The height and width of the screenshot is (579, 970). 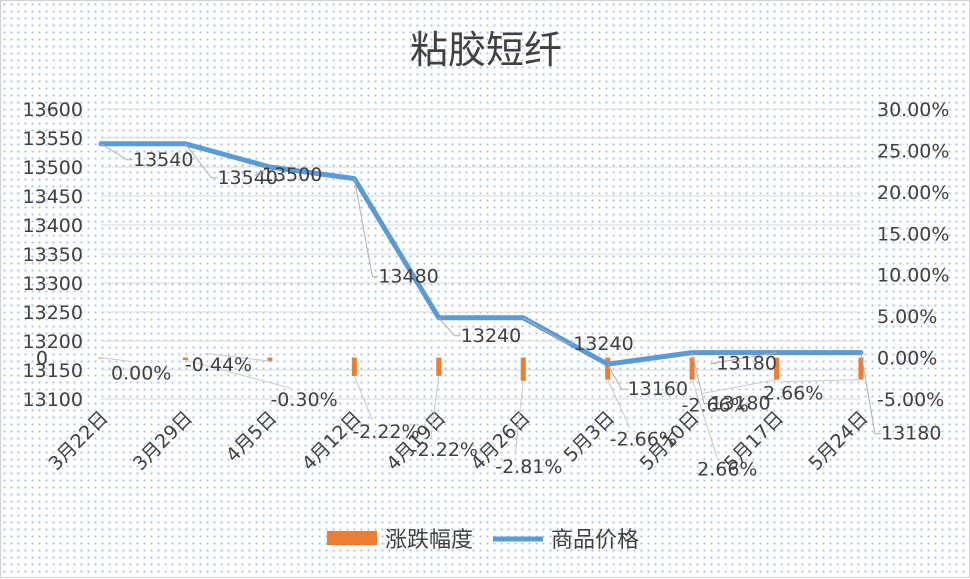 What do you see at coordinates (163, 441) in the screenshot?
I see `x-category-label: 3月29日` at bounding box center [163, 441].